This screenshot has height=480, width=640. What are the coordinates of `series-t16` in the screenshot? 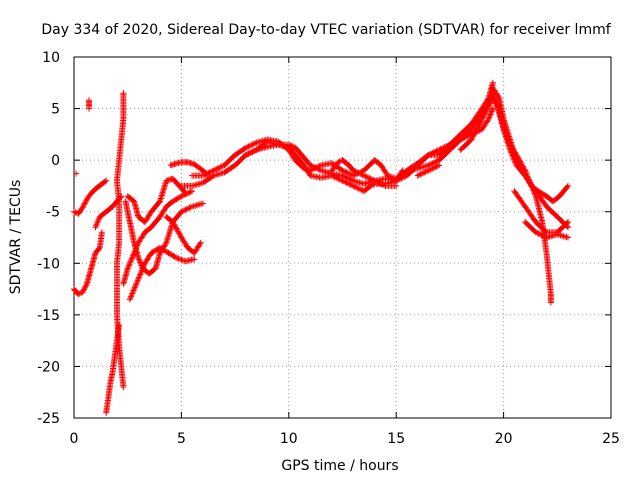 It's located at (324, 166).